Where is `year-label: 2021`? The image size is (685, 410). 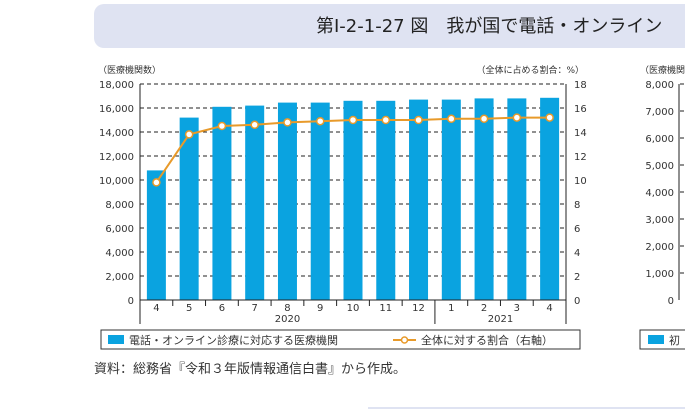
year-label: 2021 is located at coordinates (500, 319).